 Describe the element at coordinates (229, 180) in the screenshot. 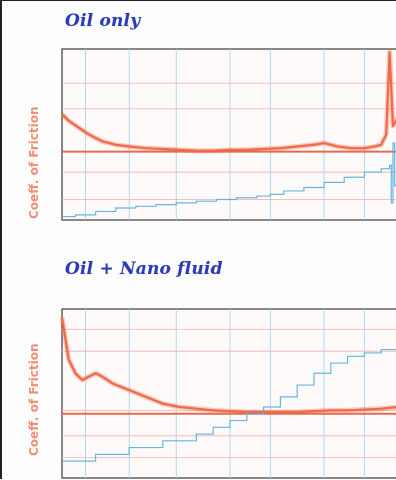

I see `temperature-trace` at that location.